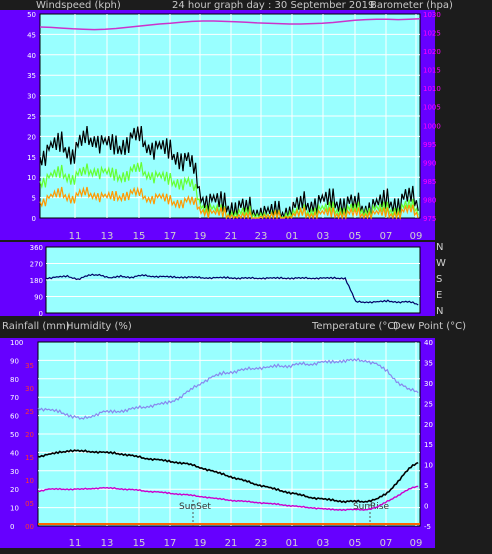  I want to click on barometer-y-tick-label: 1000, so click(432, 126).